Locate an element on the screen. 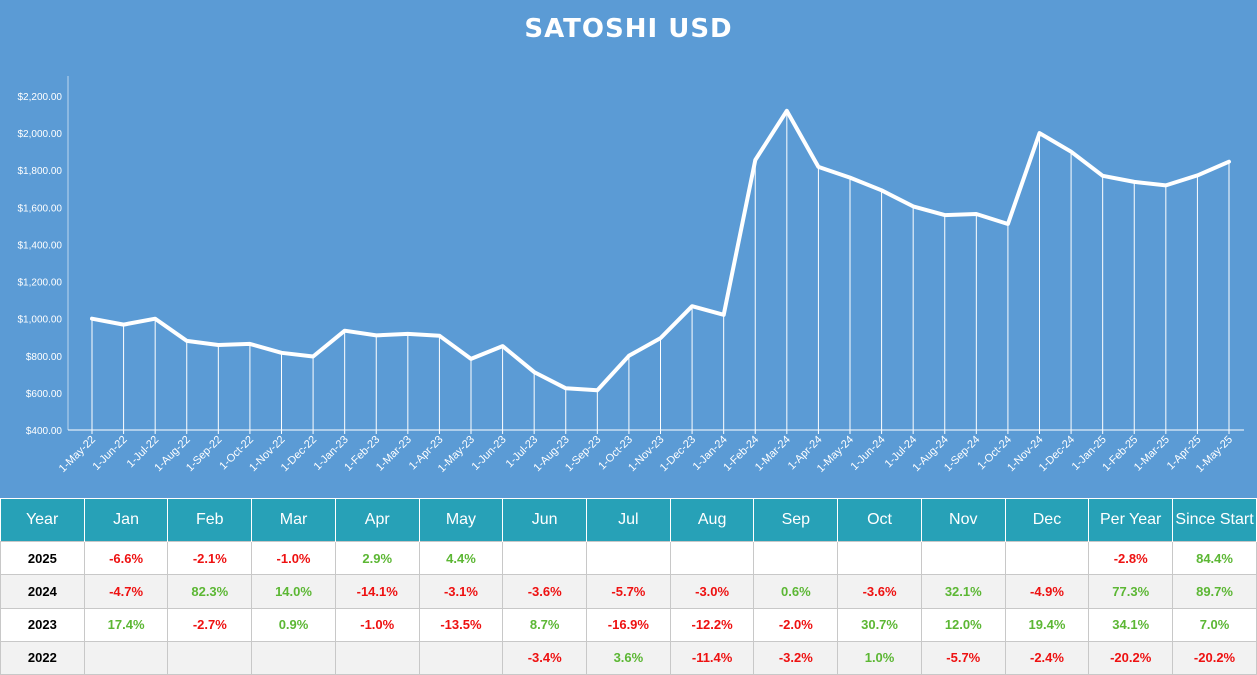  y-tick-label: $1,400.00 is located at coordinates (40, 245).